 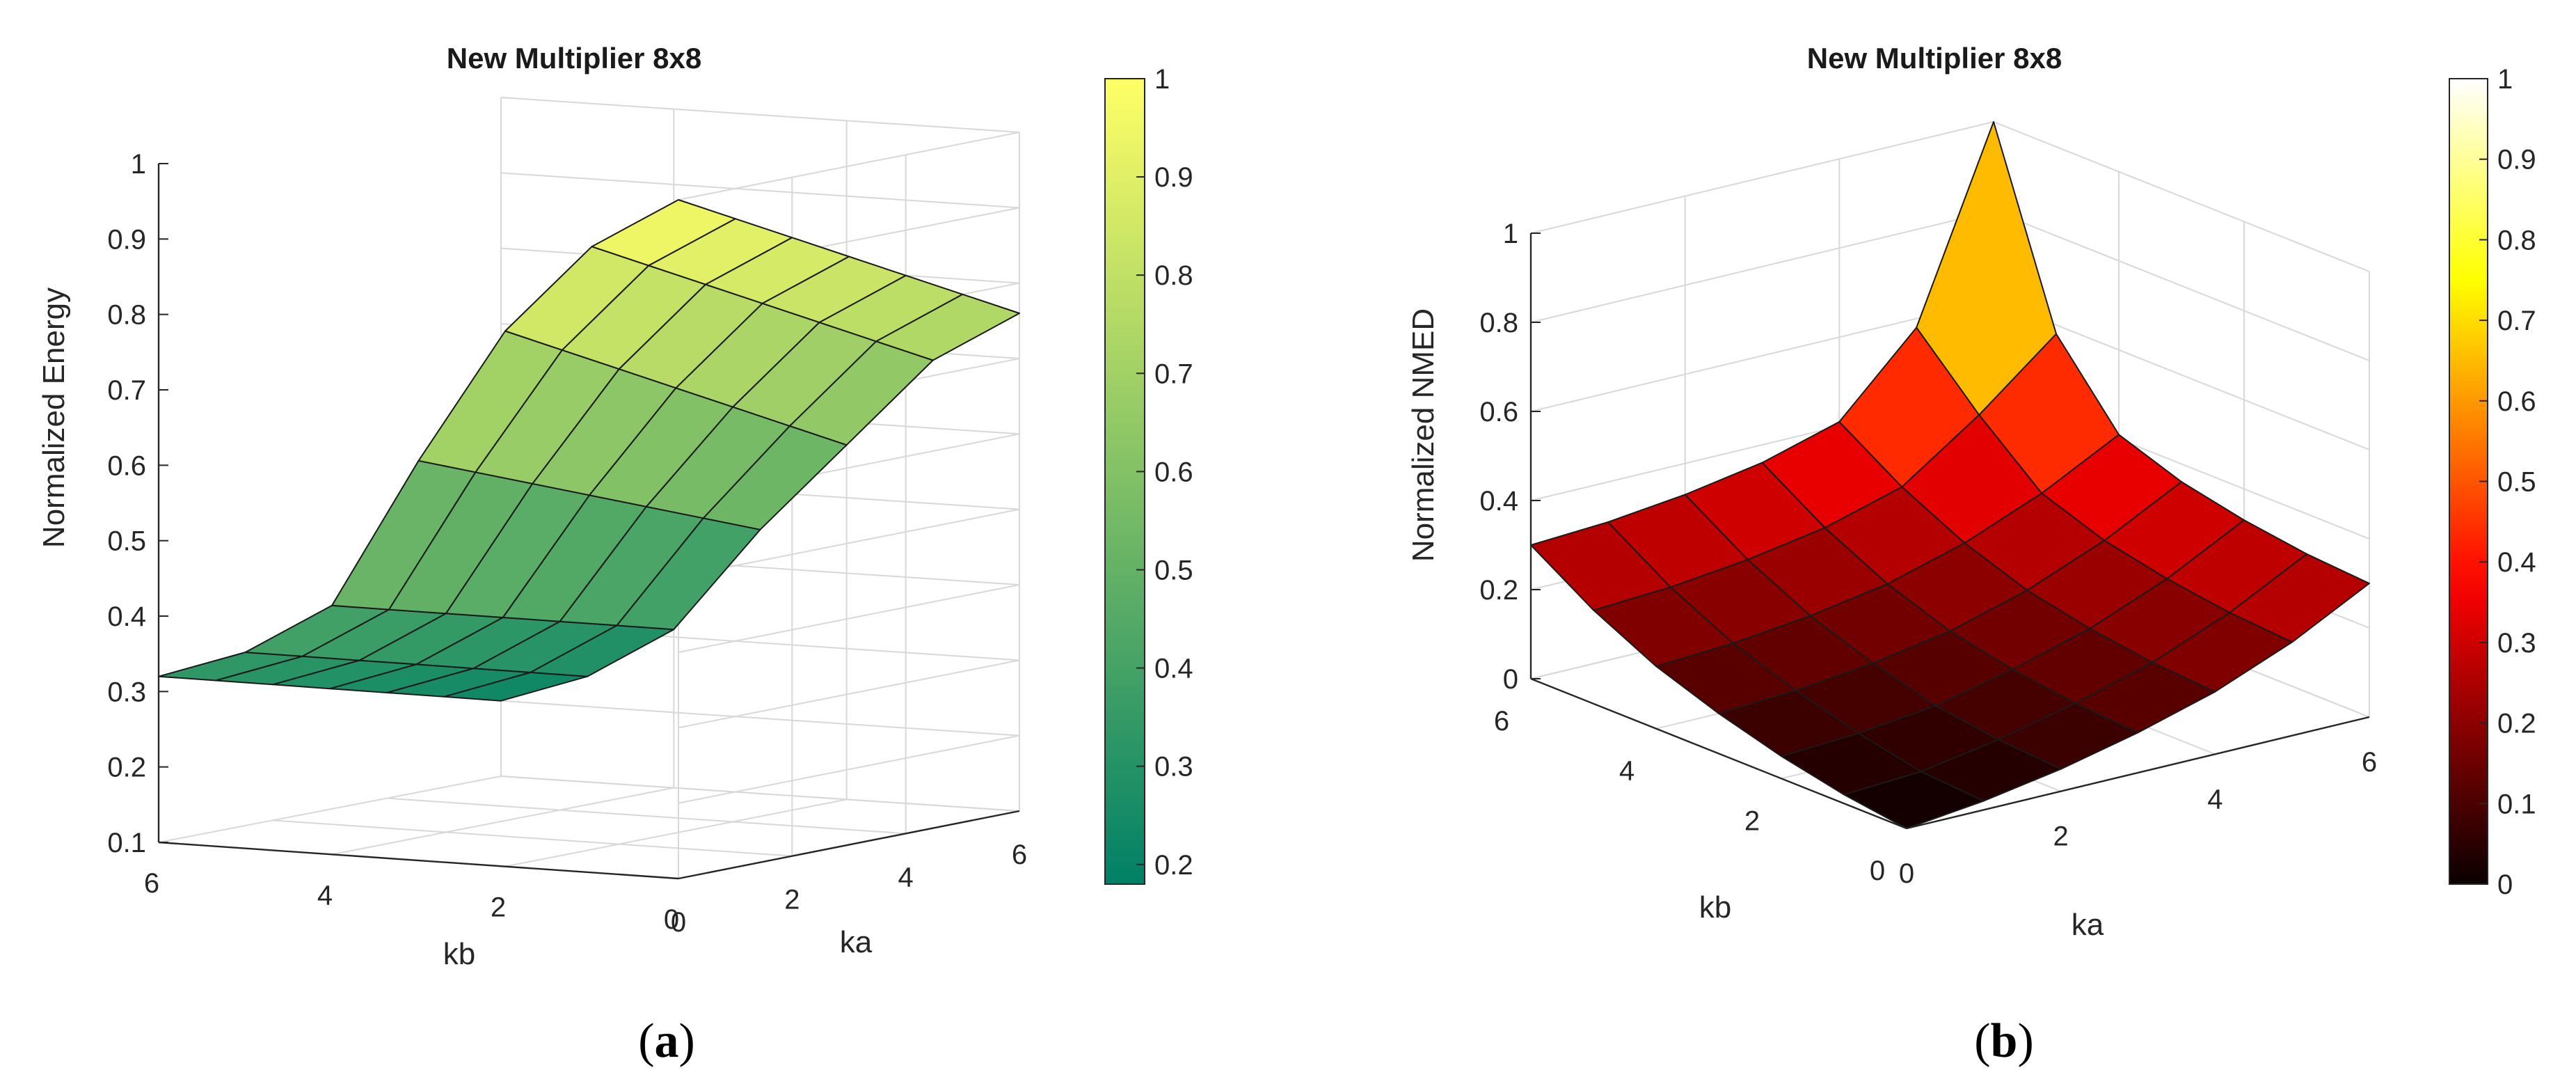 I want to click on z-axis-label-a: Normalized Energy, so click(x=54, y=418).